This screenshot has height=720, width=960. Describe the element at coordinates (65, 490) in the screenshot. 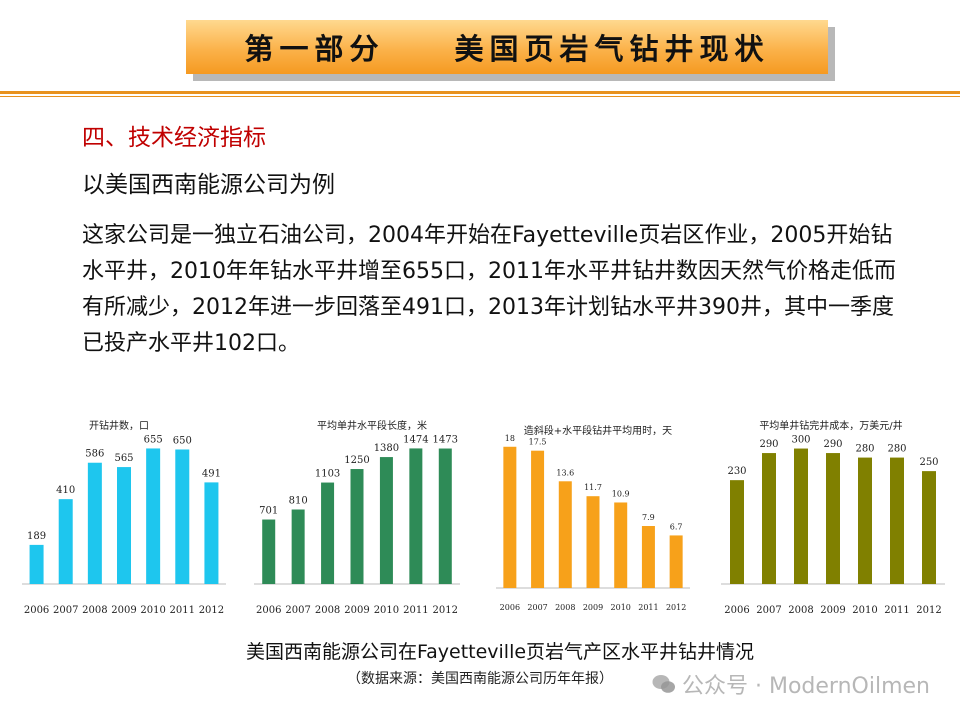

I see `data-label: 410` at that location.